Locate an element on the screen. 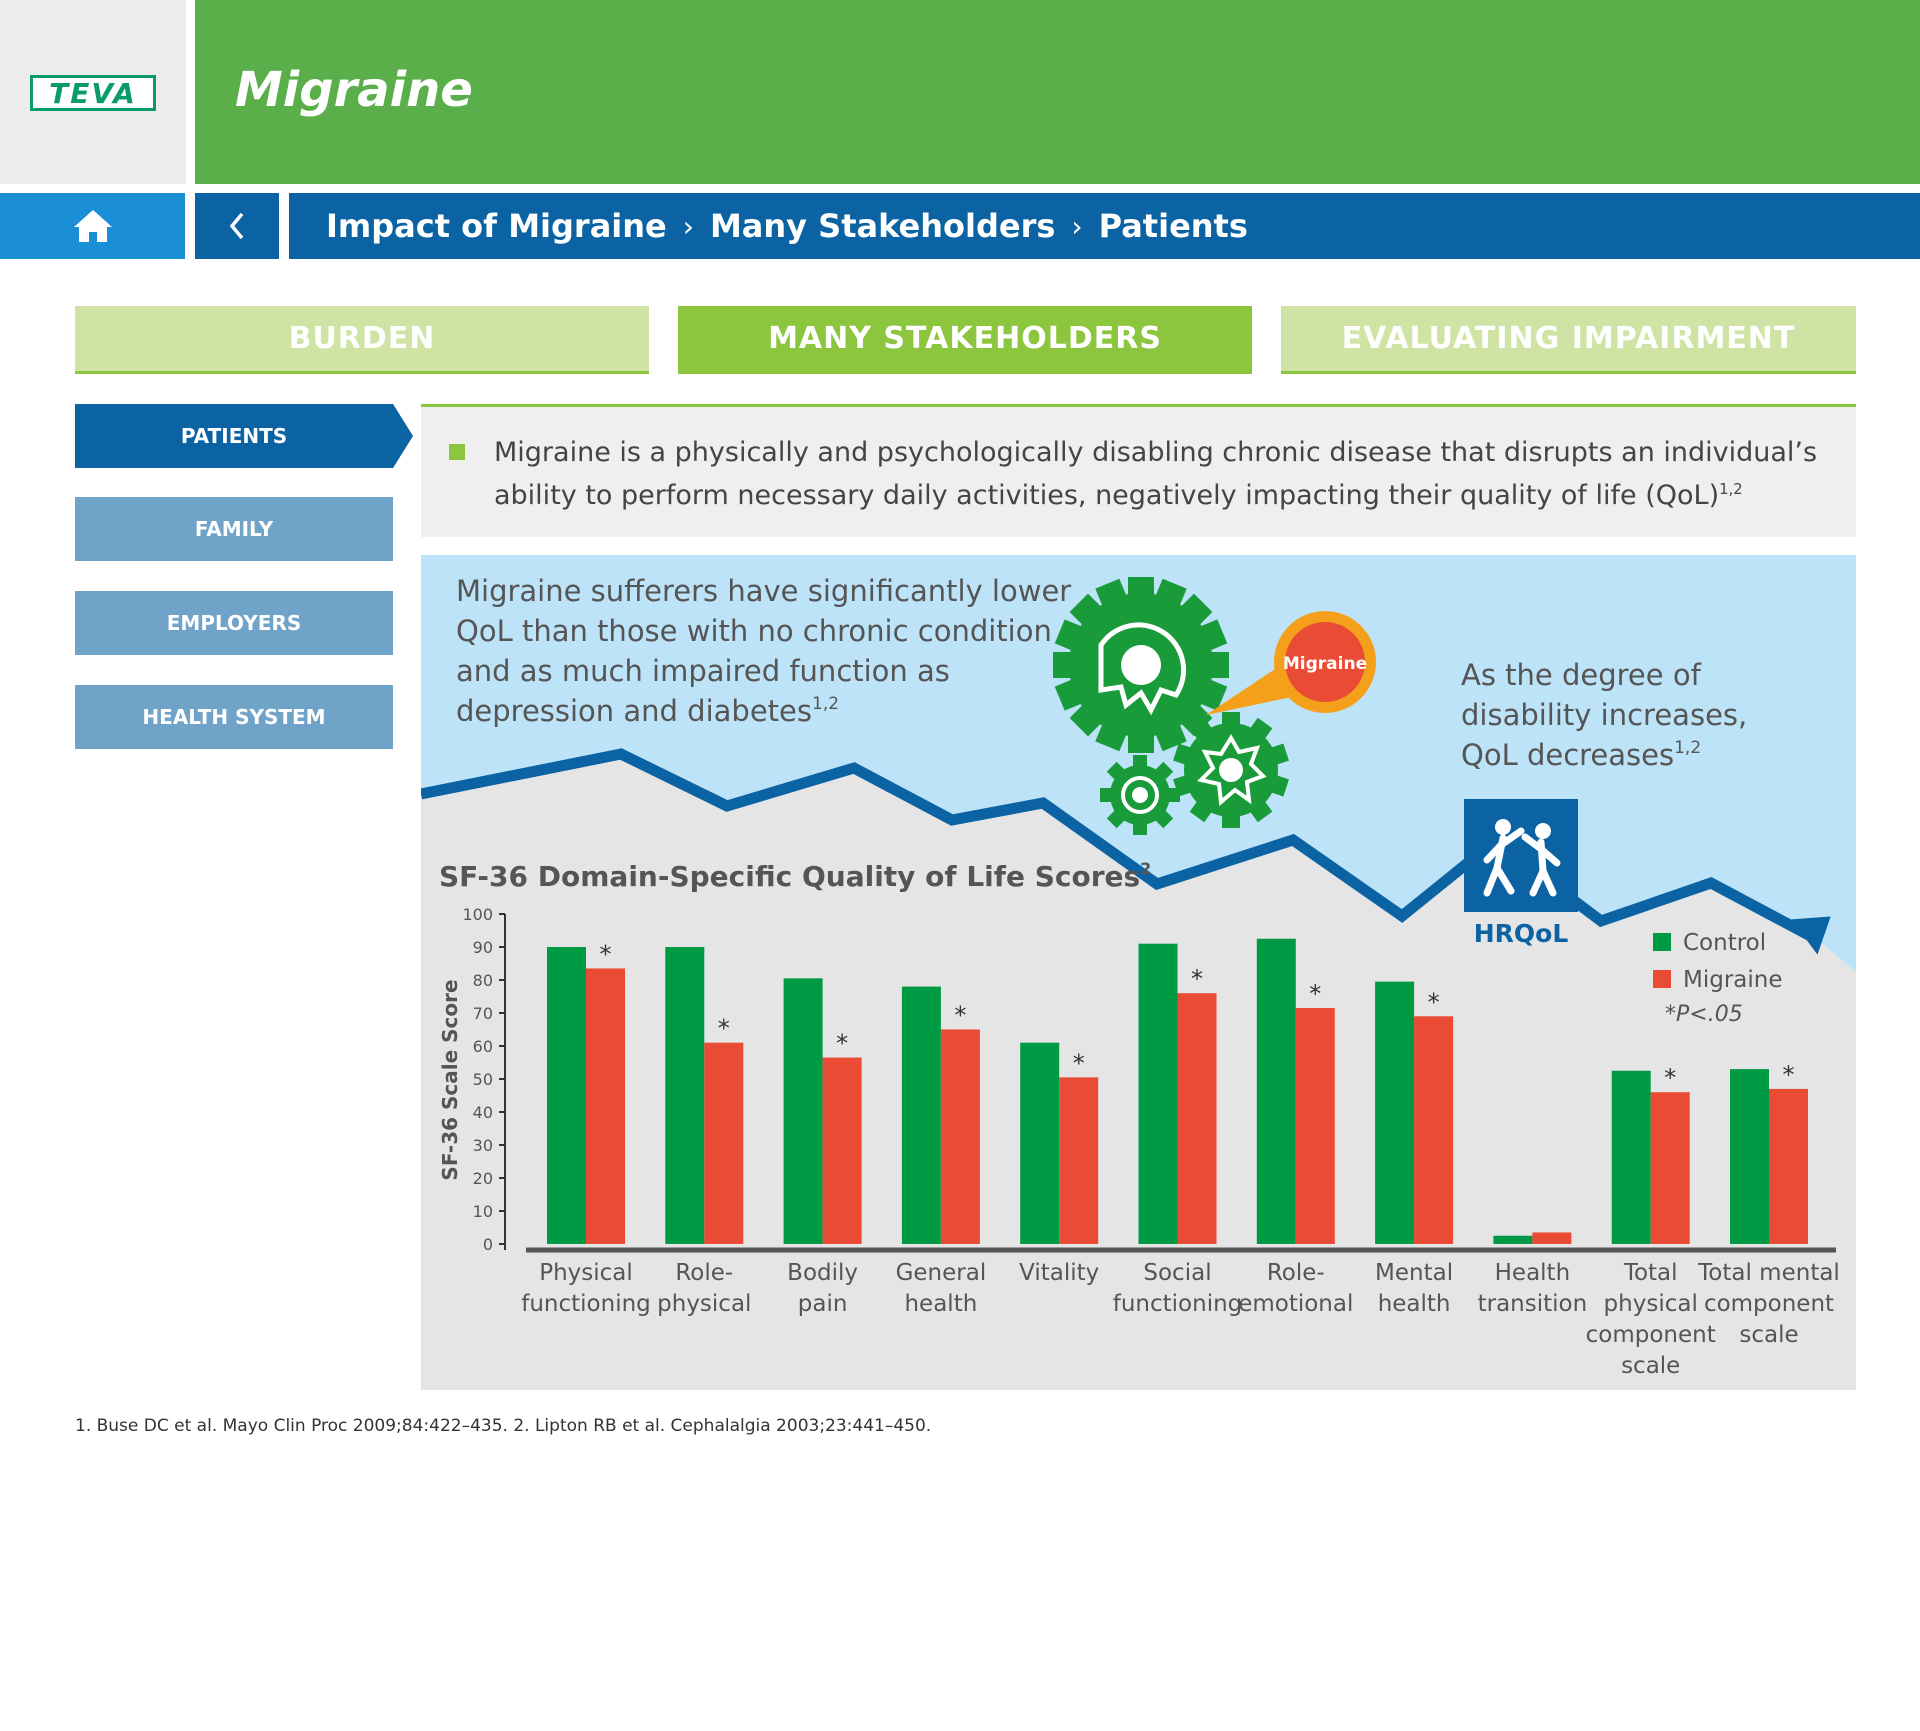 The height and width of the screenshot is (1731, 1920). home-button is located at coordinates (92, 226).